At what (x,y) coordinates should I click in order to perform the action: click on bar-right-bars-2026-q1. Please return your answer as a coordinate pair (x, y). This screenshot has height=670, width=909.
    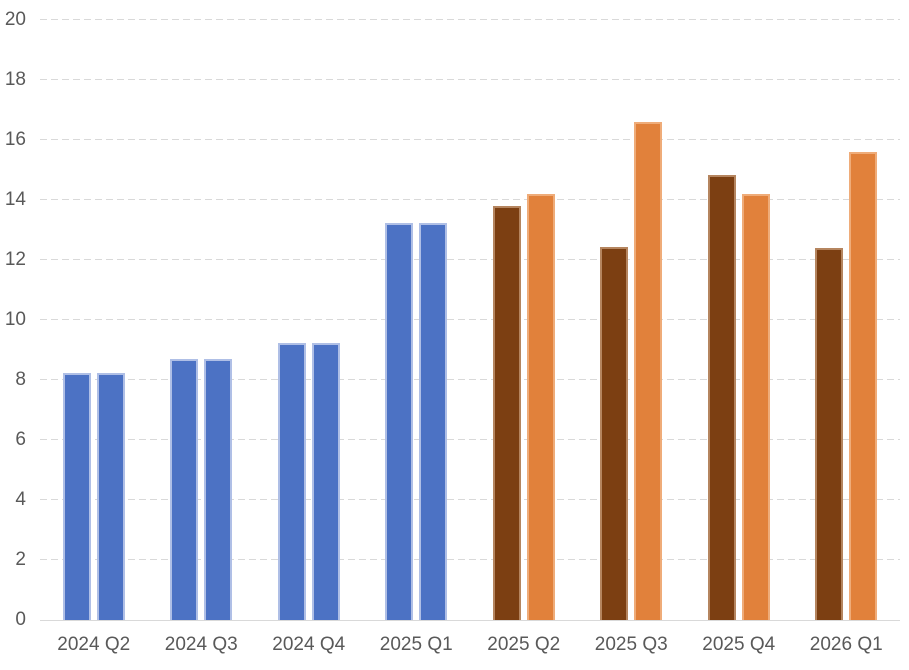
    Looking at the image, I should click on (863, 386).